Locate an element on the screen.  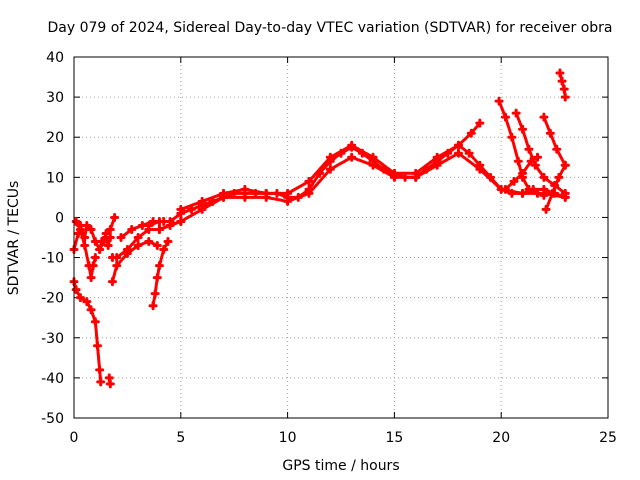
series-tail-22.8 is located at coordinates (562, 85).